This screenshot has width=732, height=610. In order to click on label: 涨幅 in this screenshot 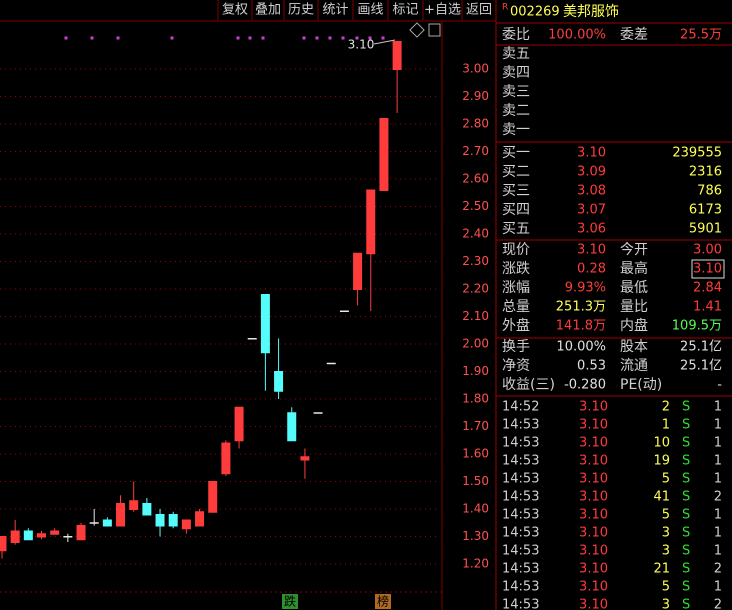, I will do `click(516, 288)`.